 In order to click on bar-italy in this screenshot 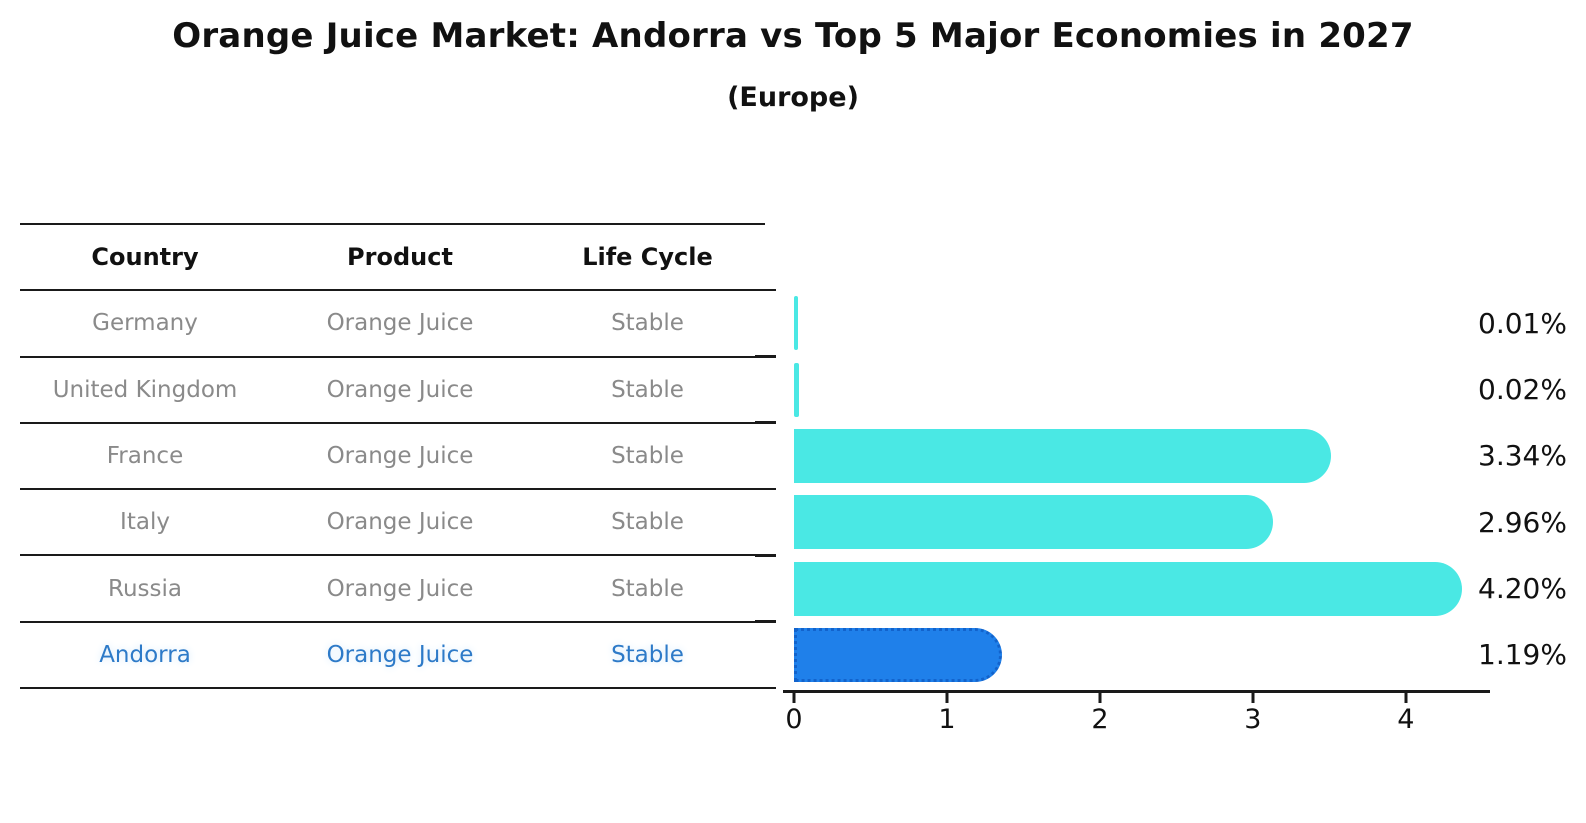, I will do `click(1033, 522)`.